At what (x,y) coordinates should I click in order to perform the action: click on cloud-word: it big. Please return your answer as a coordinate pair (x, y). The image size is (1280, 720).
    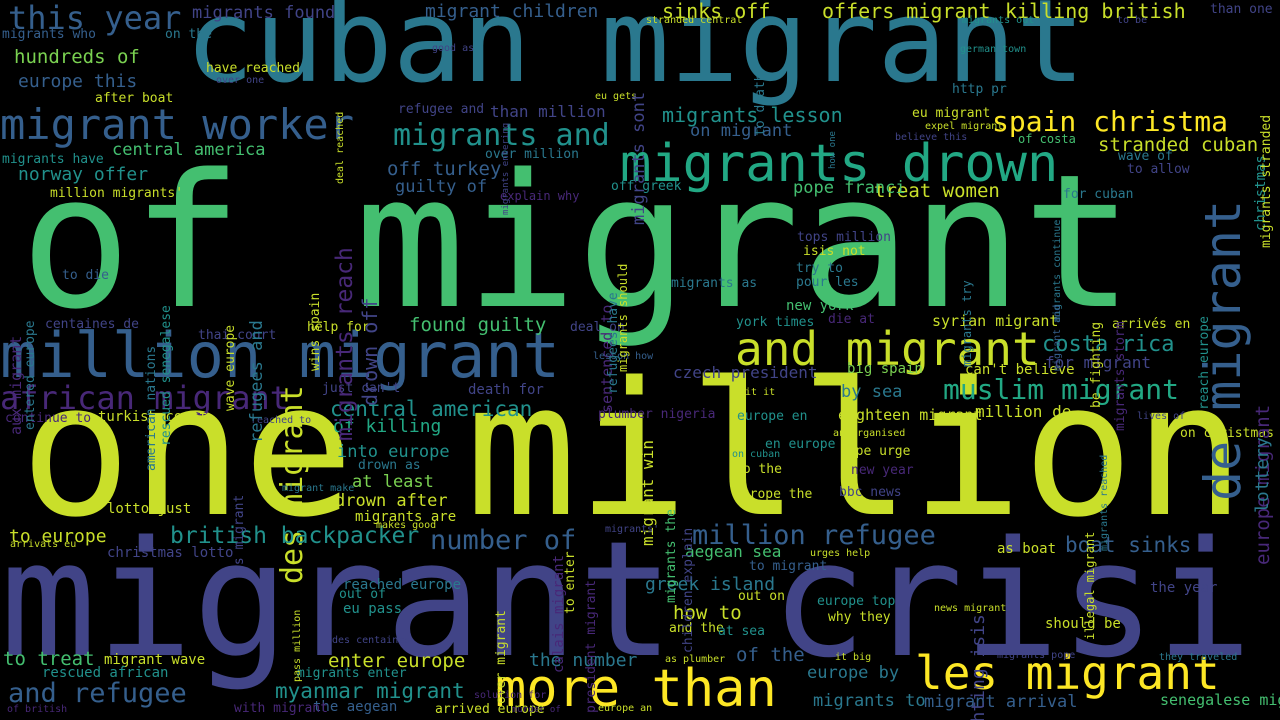
    Looking at the image, I should click on (853, 657).